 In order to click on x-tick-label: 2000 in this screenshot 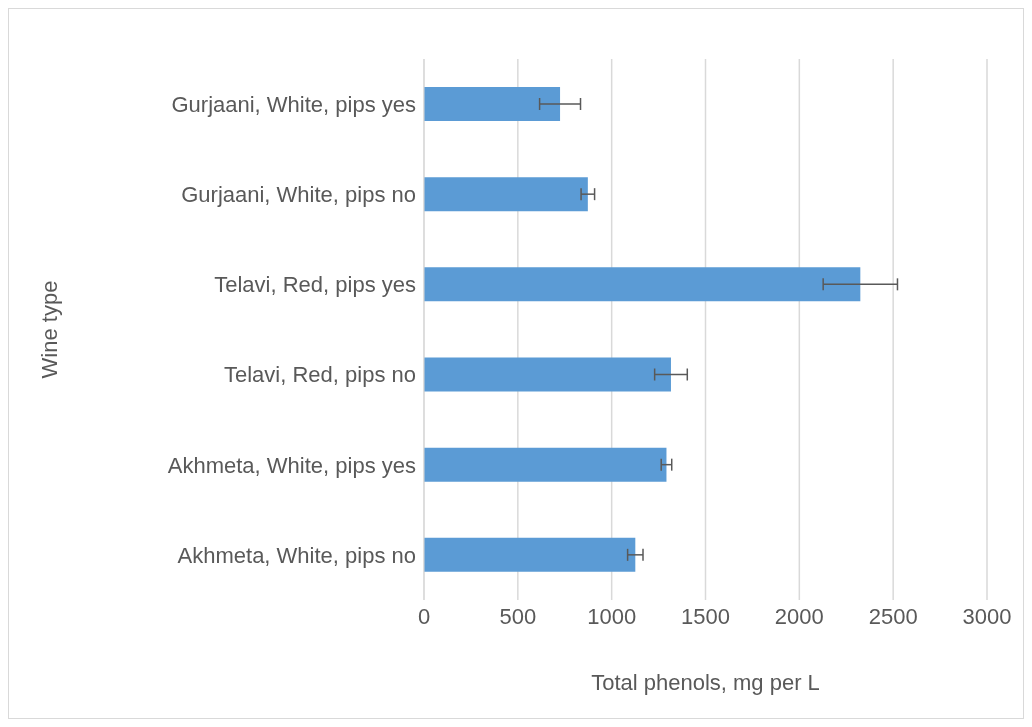, I will do `click(799, 616)`.